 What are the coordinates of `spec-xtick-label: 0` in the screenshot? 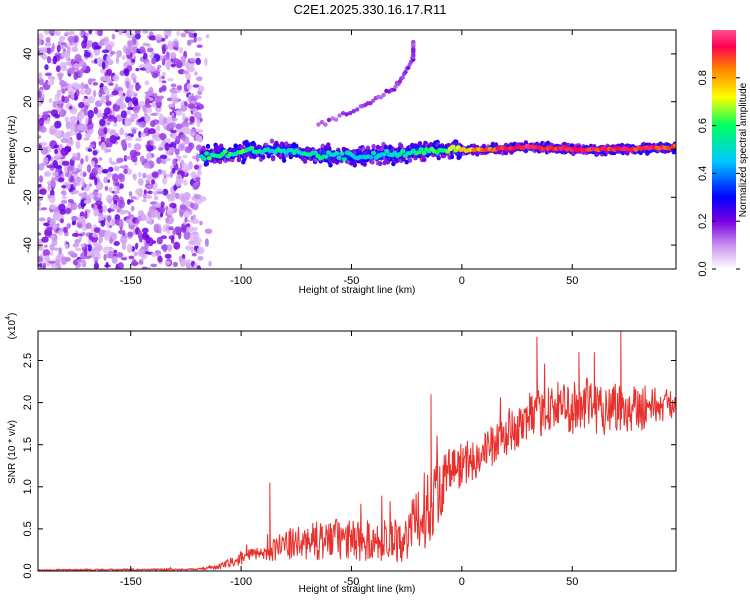 It's located at (462, 281).